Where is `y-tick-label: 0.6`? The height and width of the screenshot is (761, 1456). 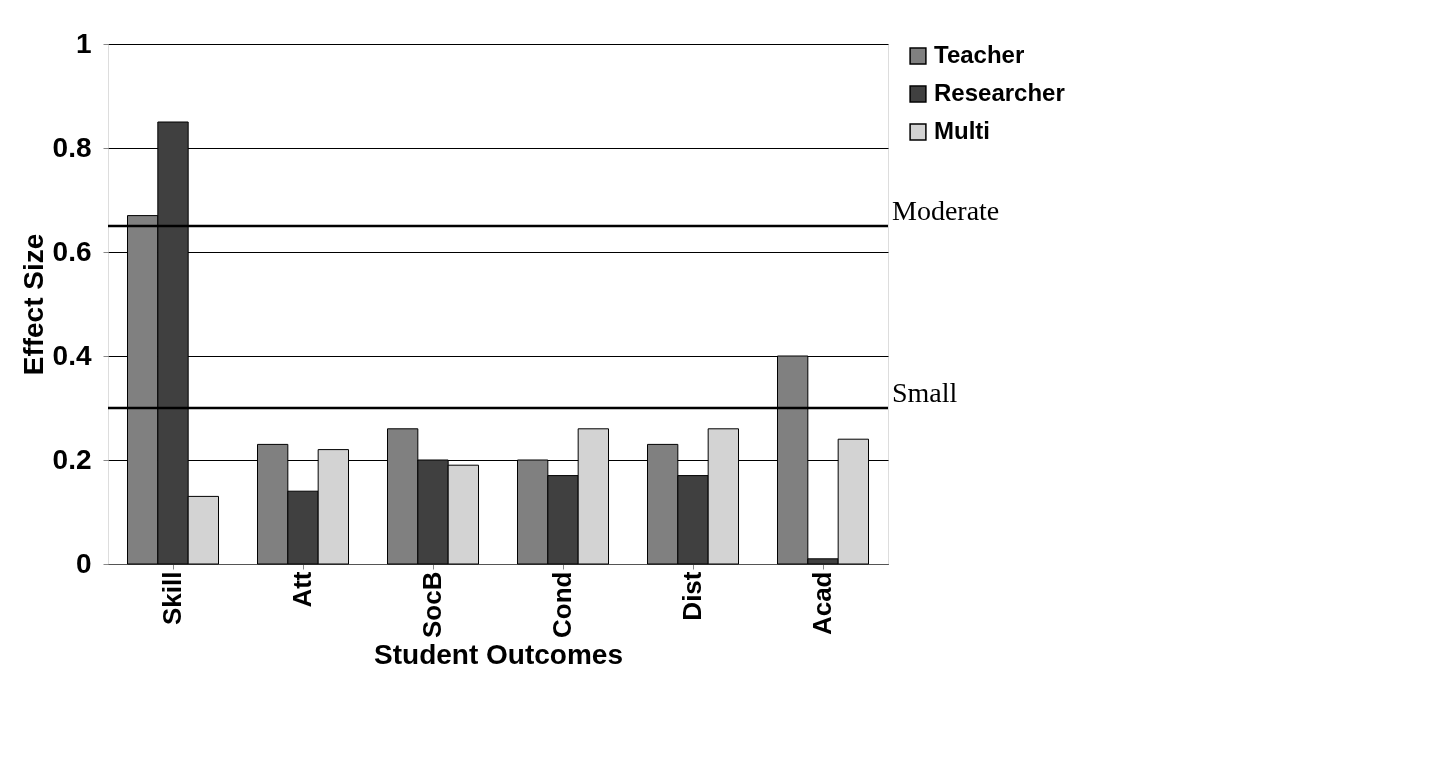
y-tick-label: 0.6 is located at coordinates (72, 251).